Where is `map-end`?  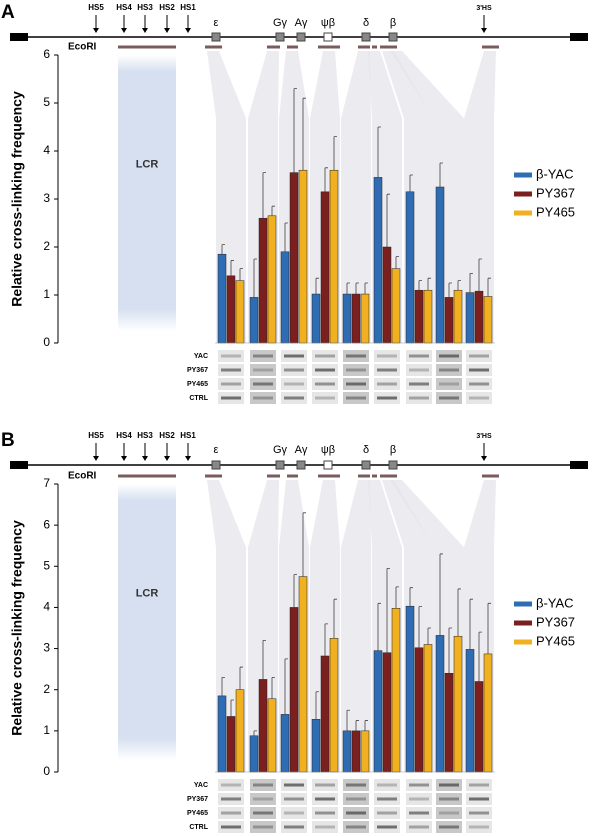 map-end is located at coordinates (19, 465).